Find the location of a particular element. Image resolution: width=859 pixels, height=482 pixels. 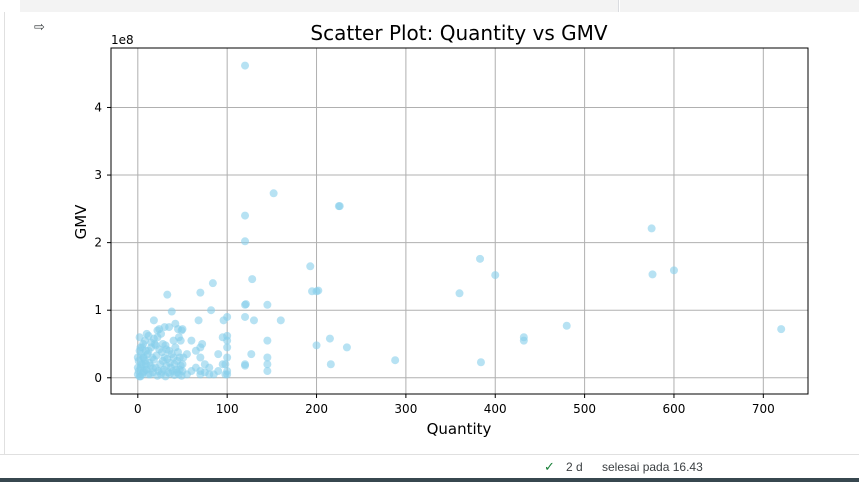

x-axis-label: Quantity is located at coordinates (459, 429).